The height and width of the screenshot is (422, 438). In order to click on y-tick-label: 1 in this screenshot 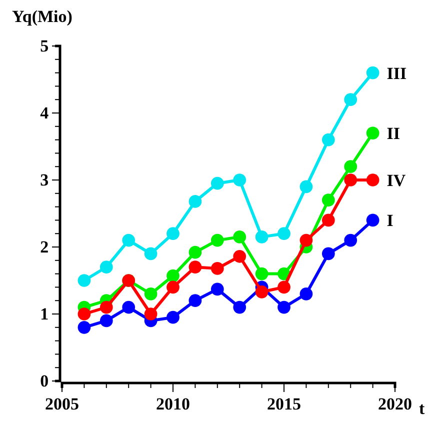, I will do `click(44, 314)`.